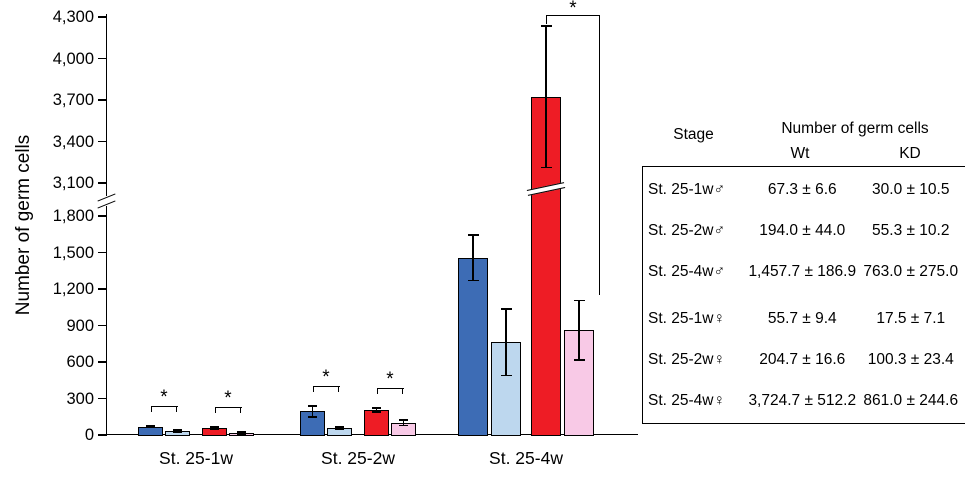 The image size is (967, 486). What do you see at coordinates (376, 423) in the screenshot?
I see `bar-wt-female-group2` at bounding box center [376, 423].